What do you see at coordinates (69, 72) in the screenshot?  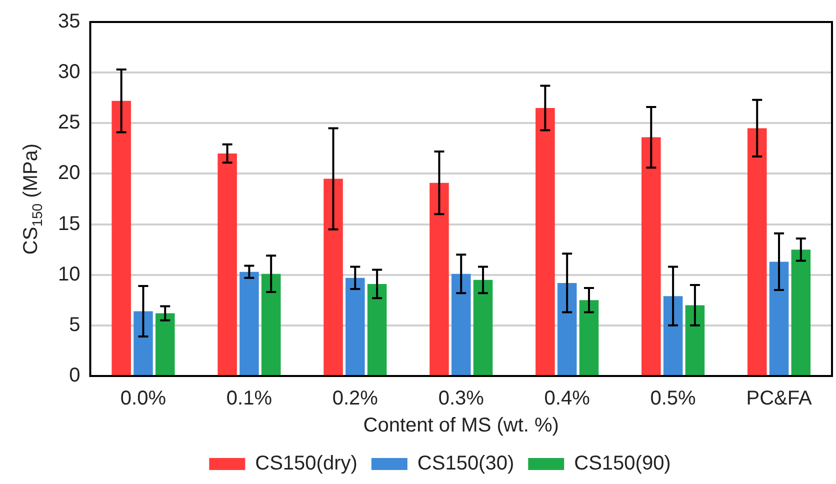 I see `y-tick-label: 30` at bounding box center [69, 72].